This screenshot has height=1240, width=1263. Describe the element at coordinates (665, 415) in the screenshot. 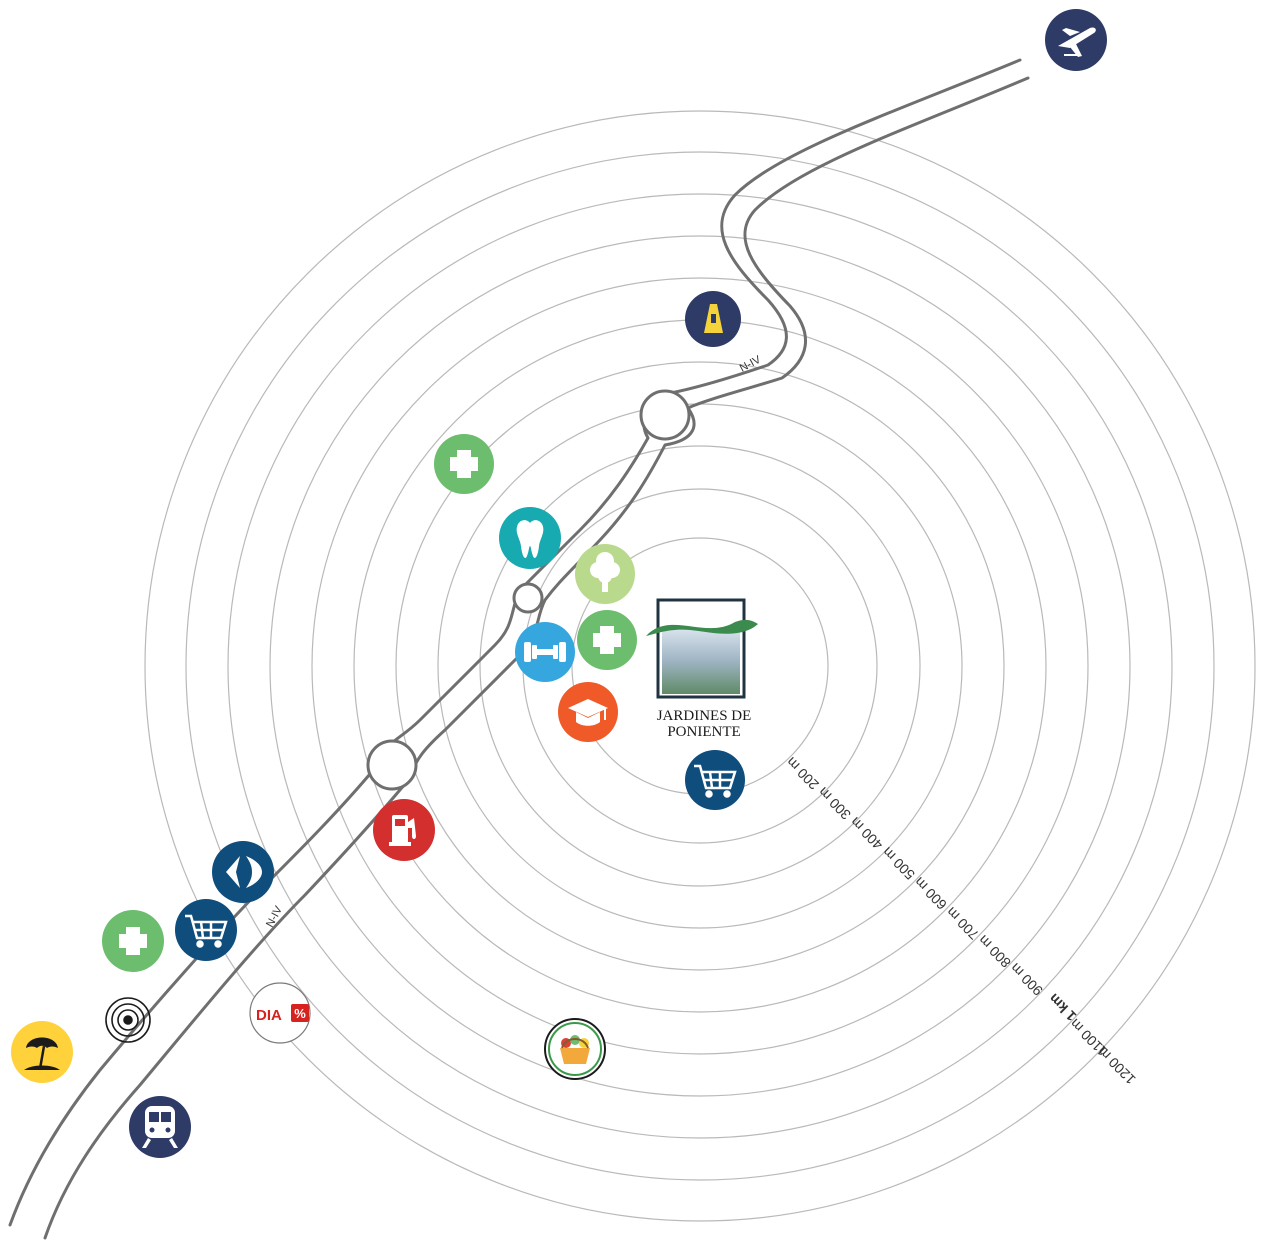

I see `roundabout-north` at that location.